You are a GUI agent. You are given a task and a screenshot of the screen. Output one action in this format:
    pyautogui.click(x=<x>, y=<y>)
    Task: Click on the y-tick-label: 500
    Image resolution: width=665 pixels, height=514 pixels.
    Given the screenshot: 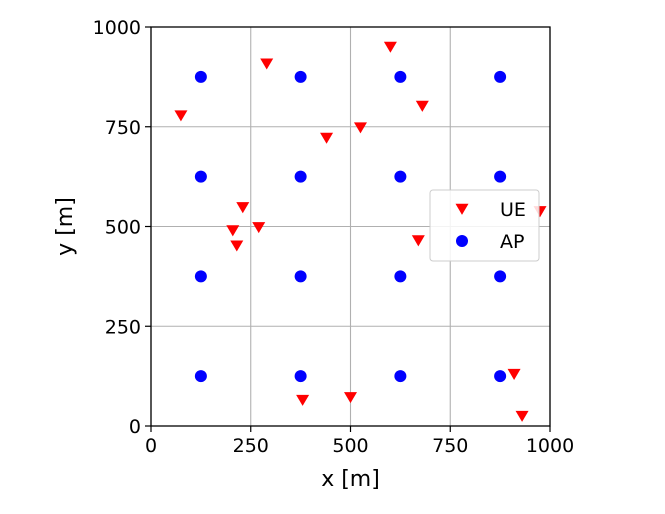 What is the action you would take?
    pyautogui.click(x=123, y=228)
    